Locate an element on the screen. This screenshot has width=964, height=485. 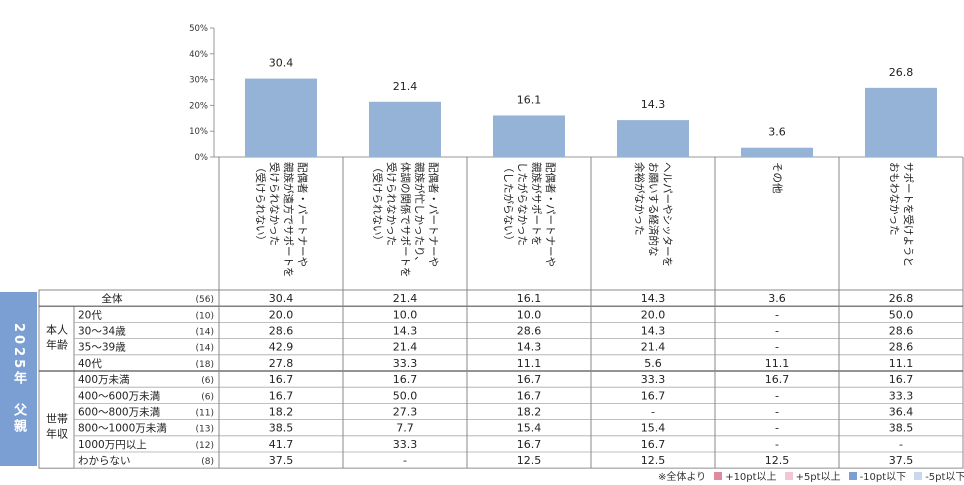
y-tick-label: 20% is located at coordinates (198, 106).